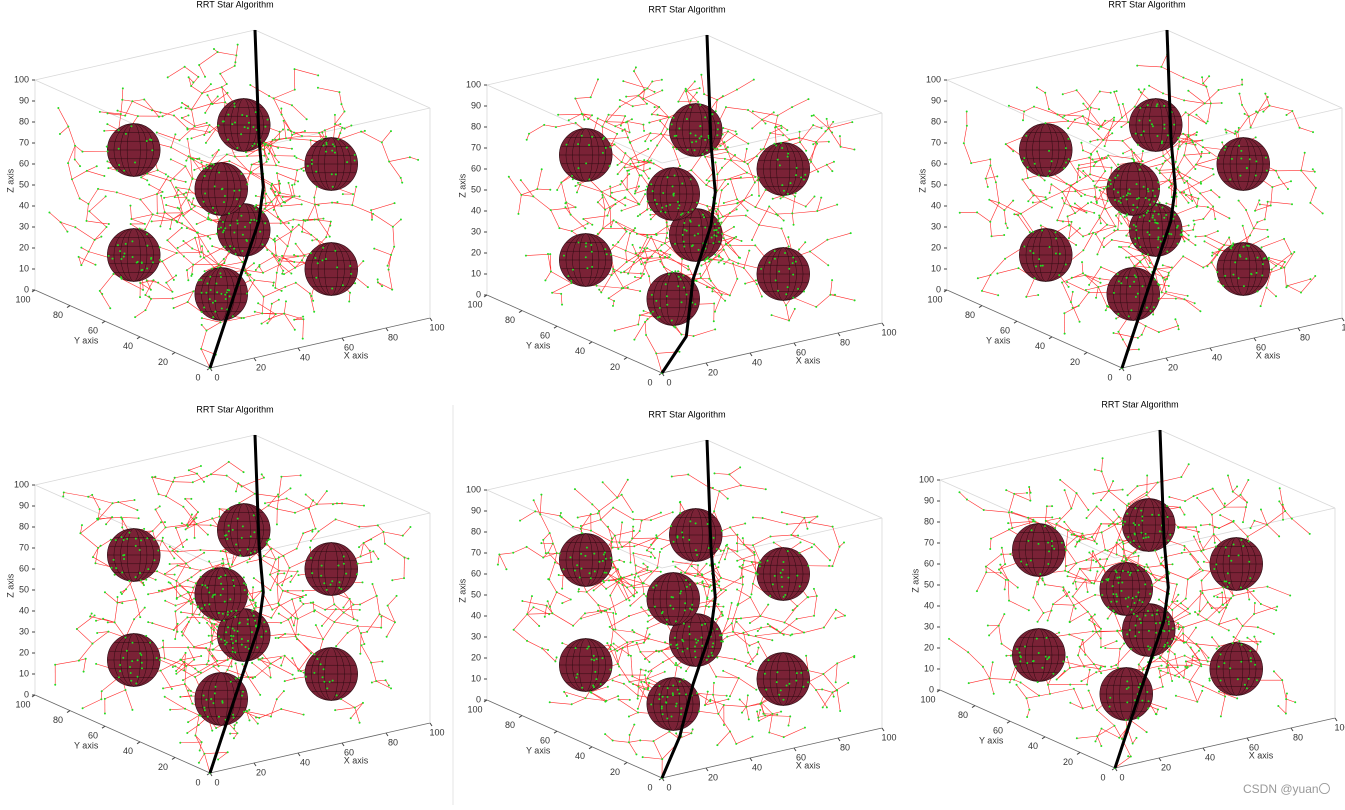  What do you see at coordinates (936, 226) in the screenshot?
I see `z-tick-label: 30` at bounding box center [936, 226].